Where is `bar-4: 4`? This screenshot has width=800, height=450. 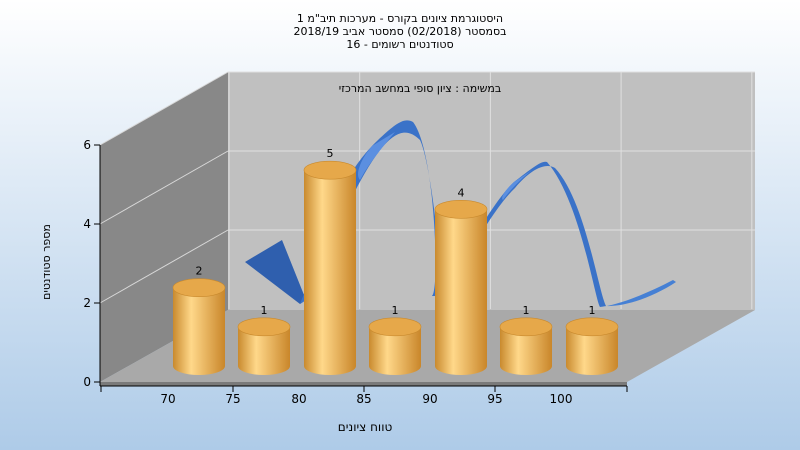
bar-4: 4 is located at coordinates (461, 280).